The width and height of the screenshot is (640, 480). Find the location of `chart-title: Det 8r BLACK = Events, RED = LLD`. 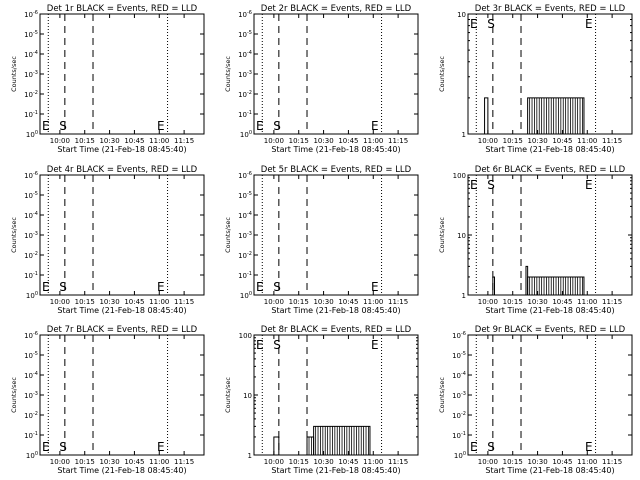

chart-title: Det 8r BLACK = Events, RED = LLD is located at coordinates (336, 330).